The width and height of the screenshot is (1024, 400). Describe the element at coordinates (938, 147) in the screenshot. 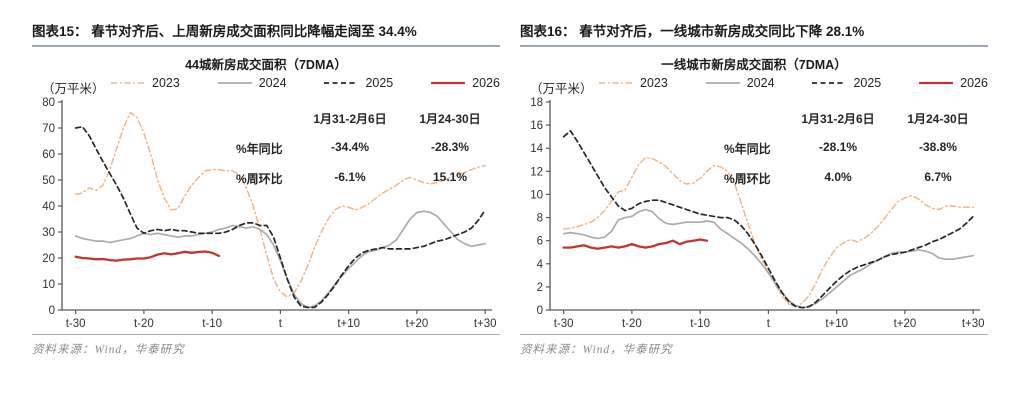

I see `table-cell-0-1: -38.8%` at that location.